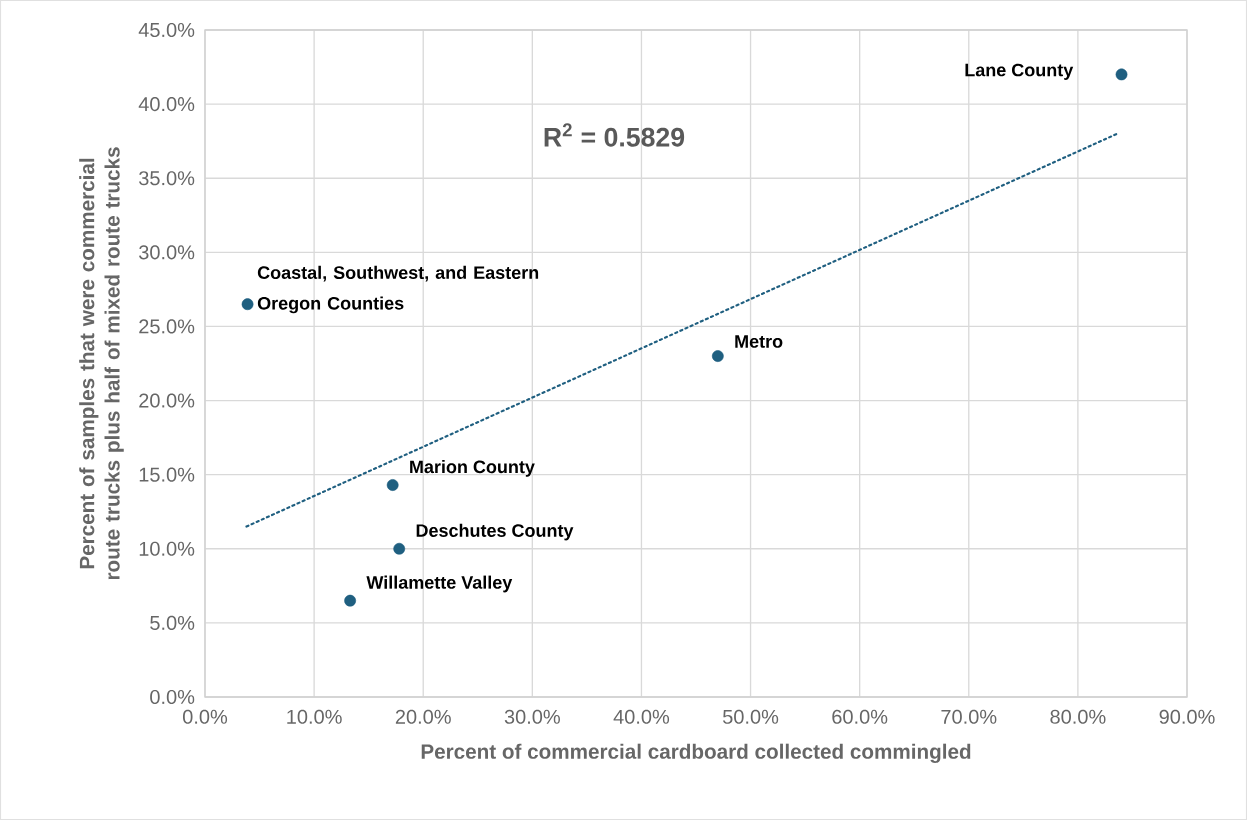  I want to click on y-tick-label: 10.0%, so click(167, 548).